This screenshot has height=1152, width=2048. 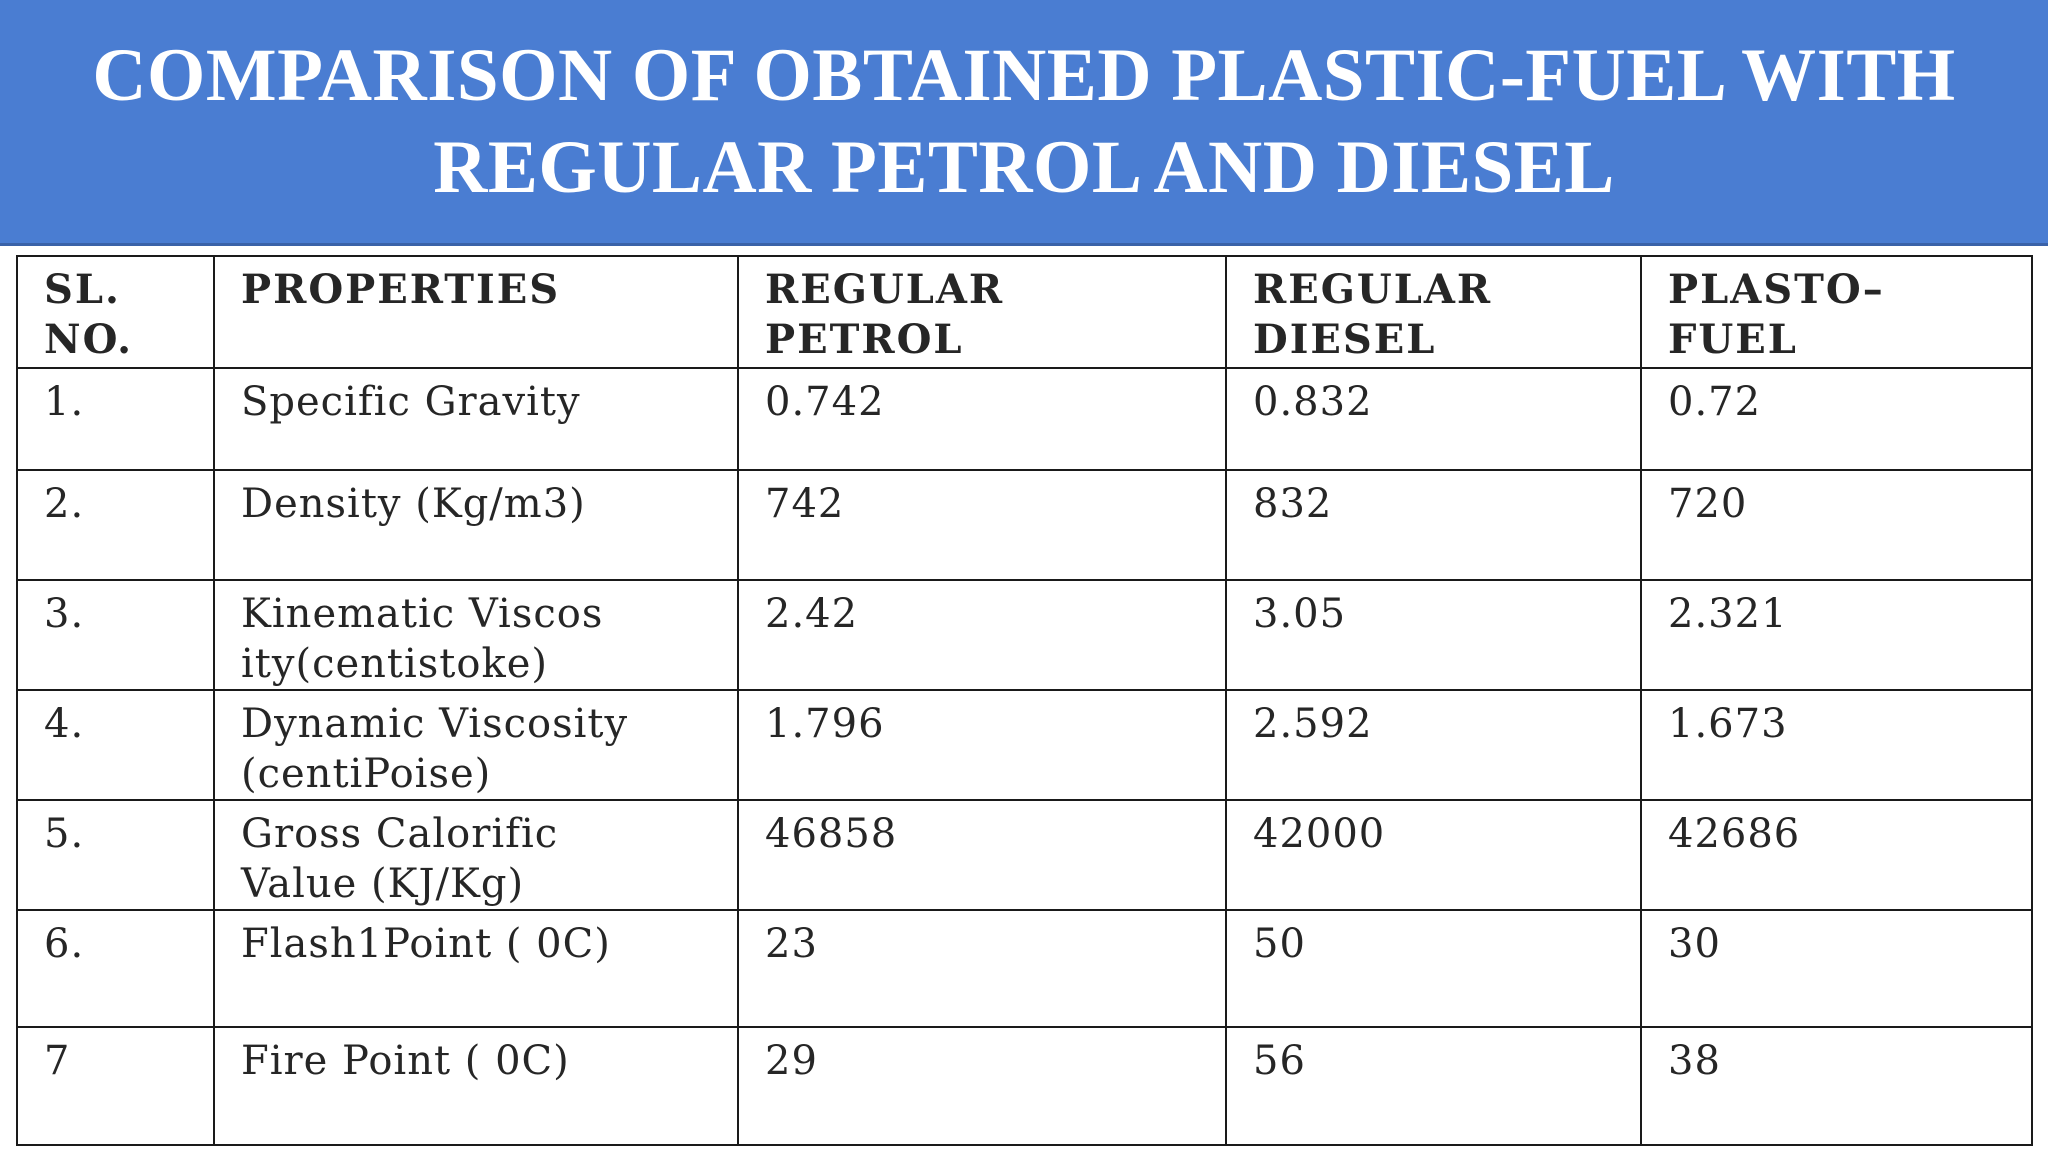 What do you see at coordinates (1836, 745) in the screenshot?
I see `cell-plasto: 1.673` at bounding box center [1836, 745].